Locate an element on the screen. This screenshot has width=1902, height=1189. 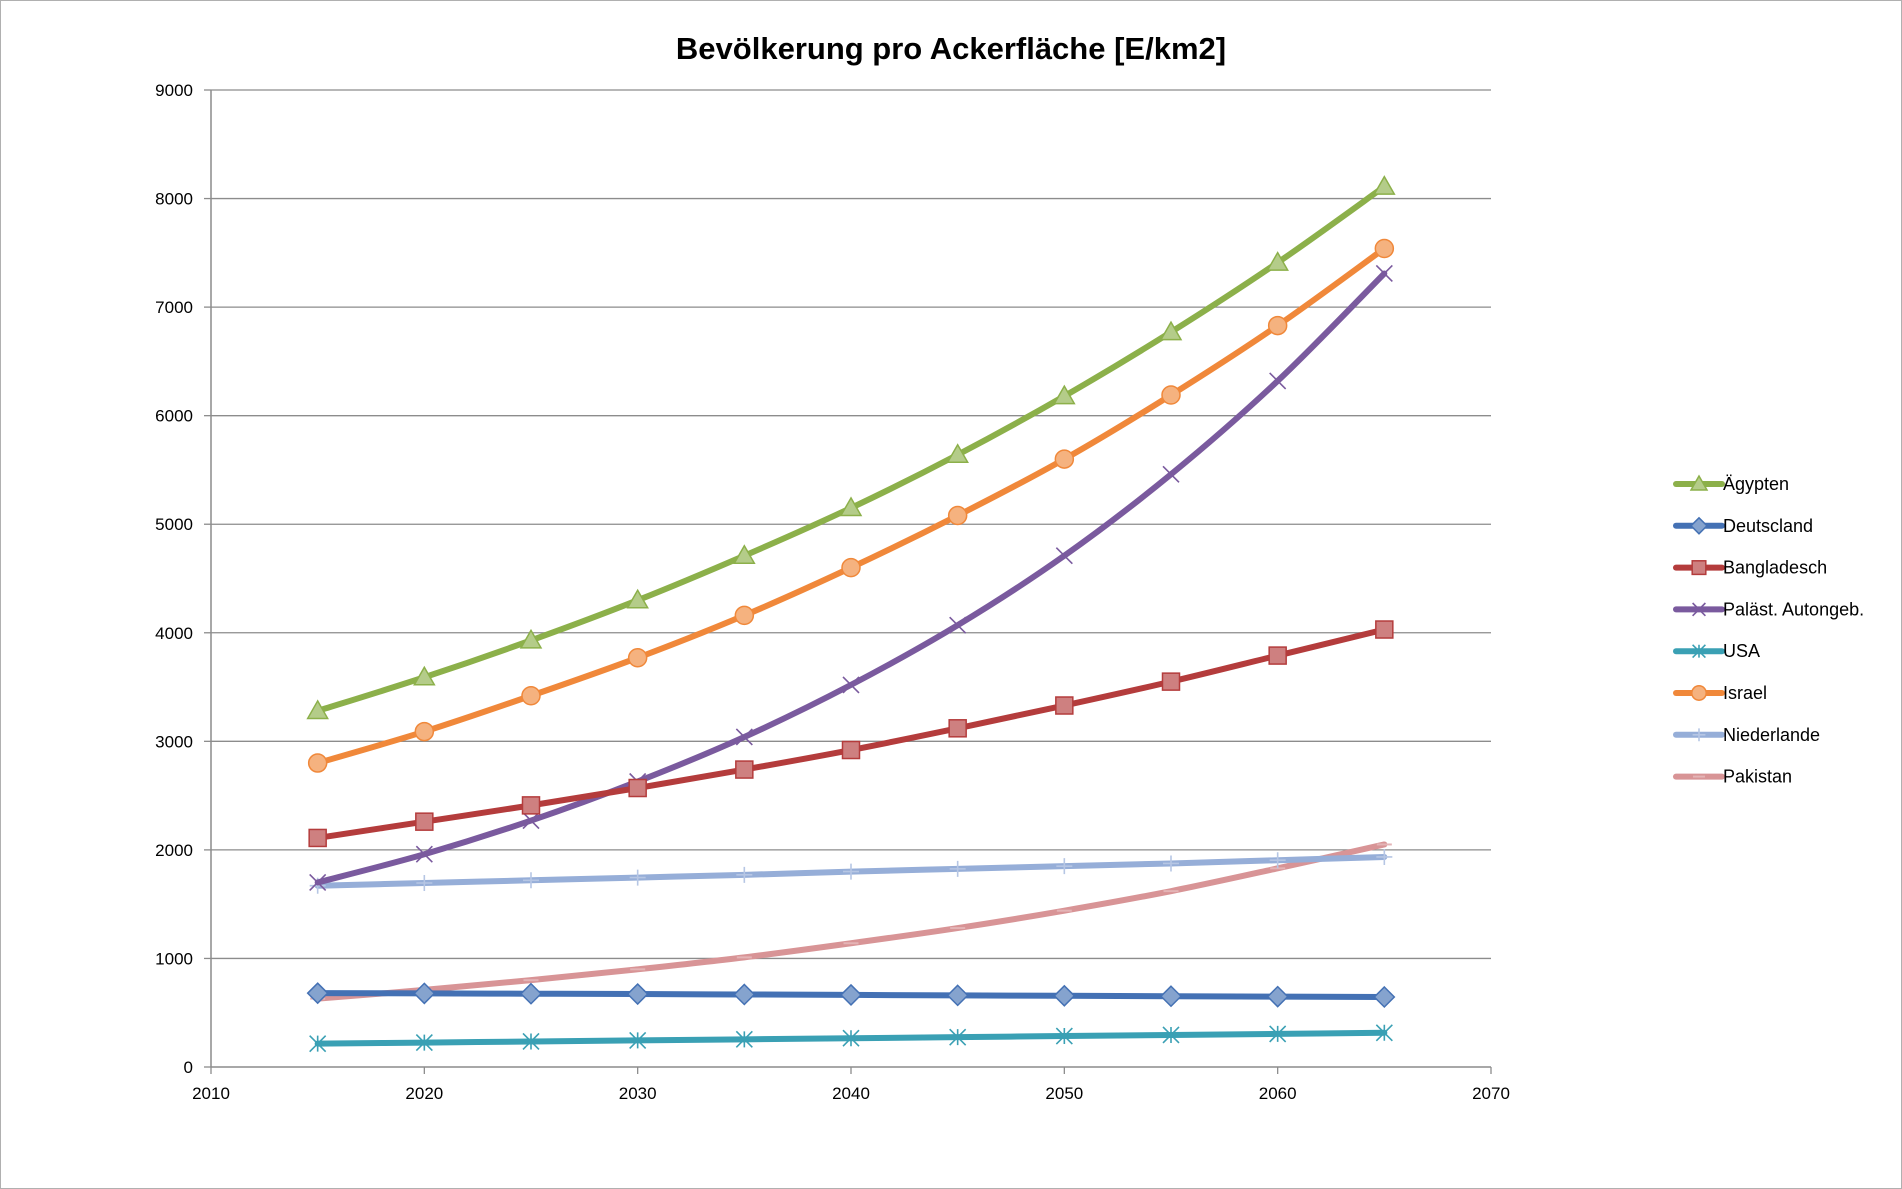
series-usa is located at coordinates (851, 1038).